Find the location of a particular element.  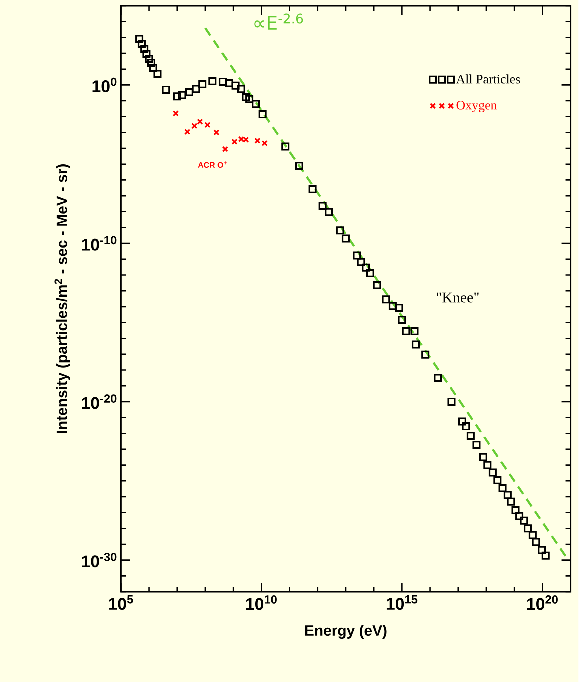

x-tick-label: 10$^{20}$ is located at coordinates (543, 603).